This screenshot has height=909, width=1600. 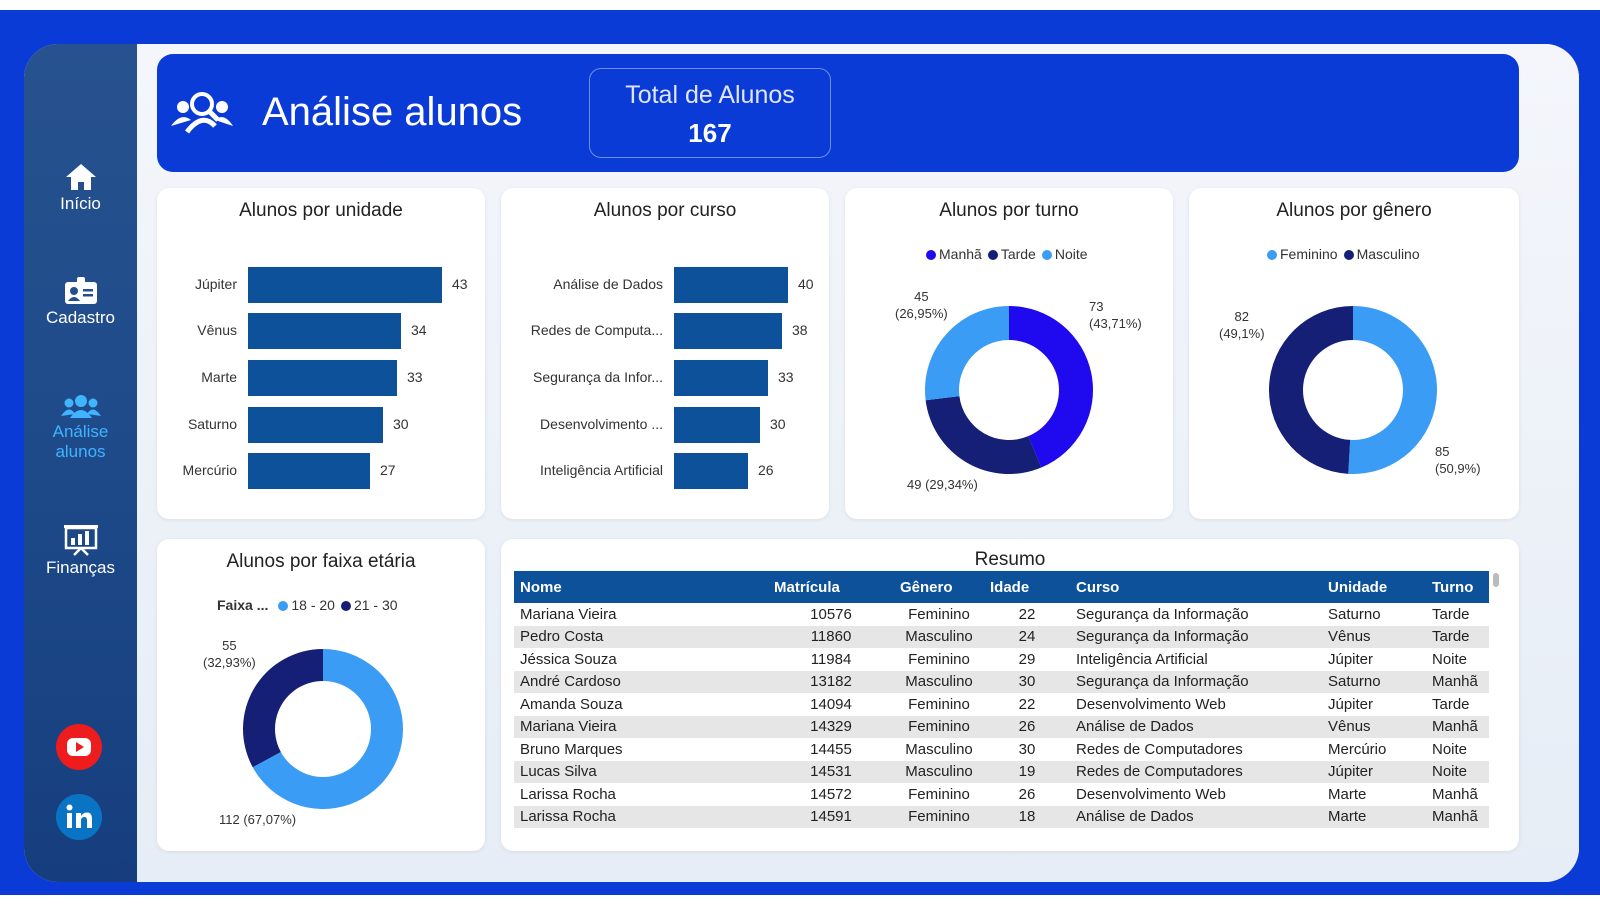 I want to click on table-header-cell: Matrícula, so click(x=831, y=587).